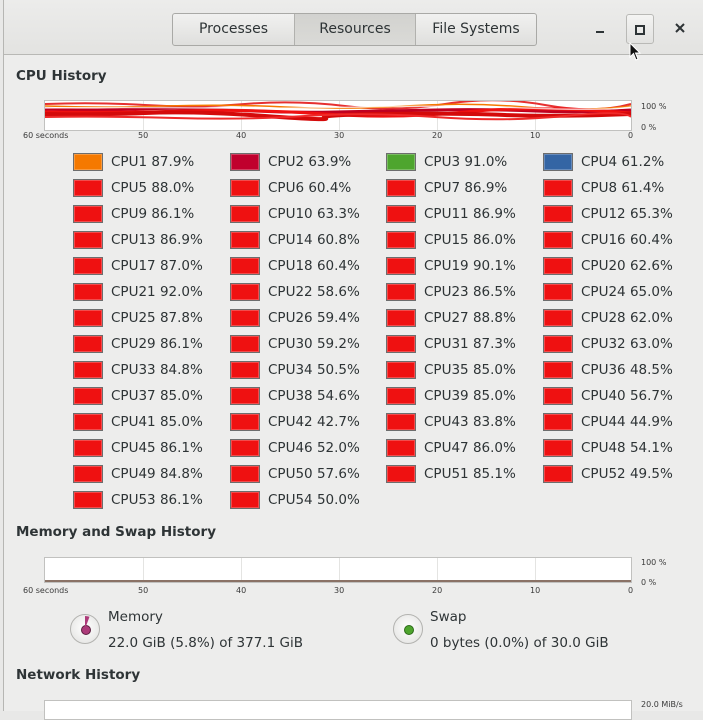 The image size is (703, 720). What do you see at coordinates (627, 240) in the screenshot?
I see `cpu-label: CPU16 60.4%` at bounding box center [627, 240].